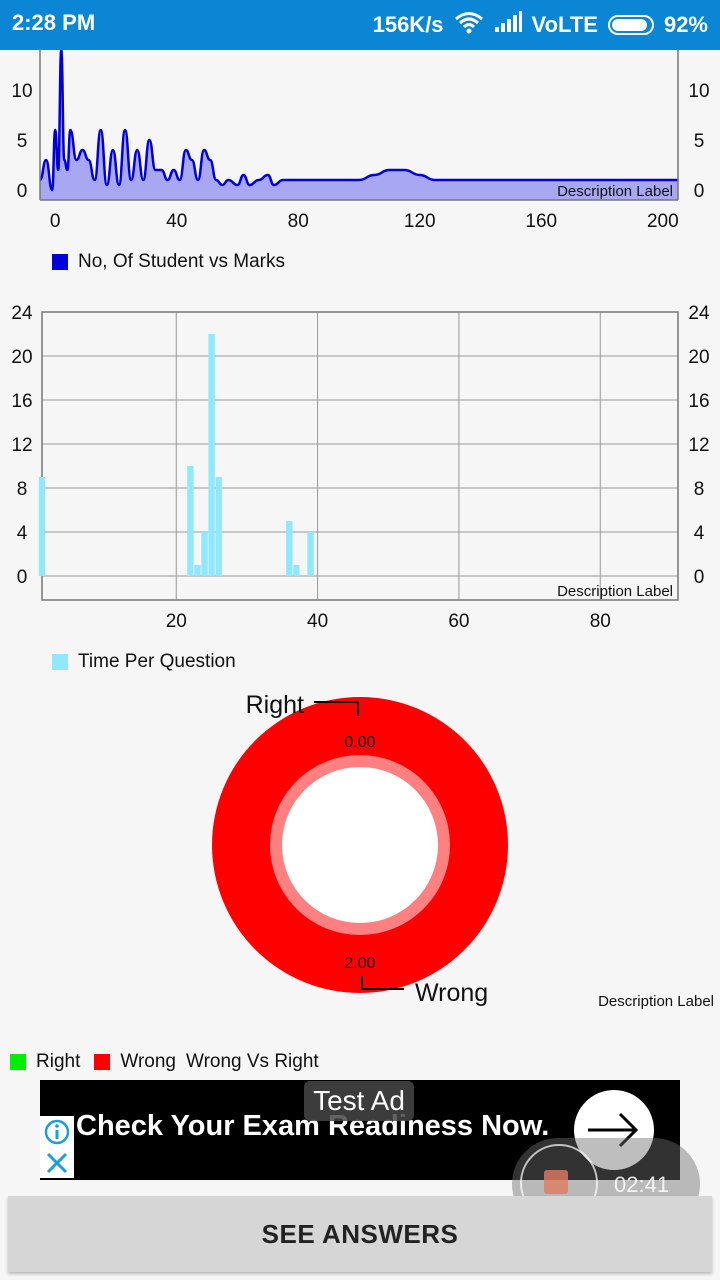  What do you see at coordinates (451, 993) in the screenshot?
I see `slice-label-wrong: Wrong` at bounding box center [451, 993].